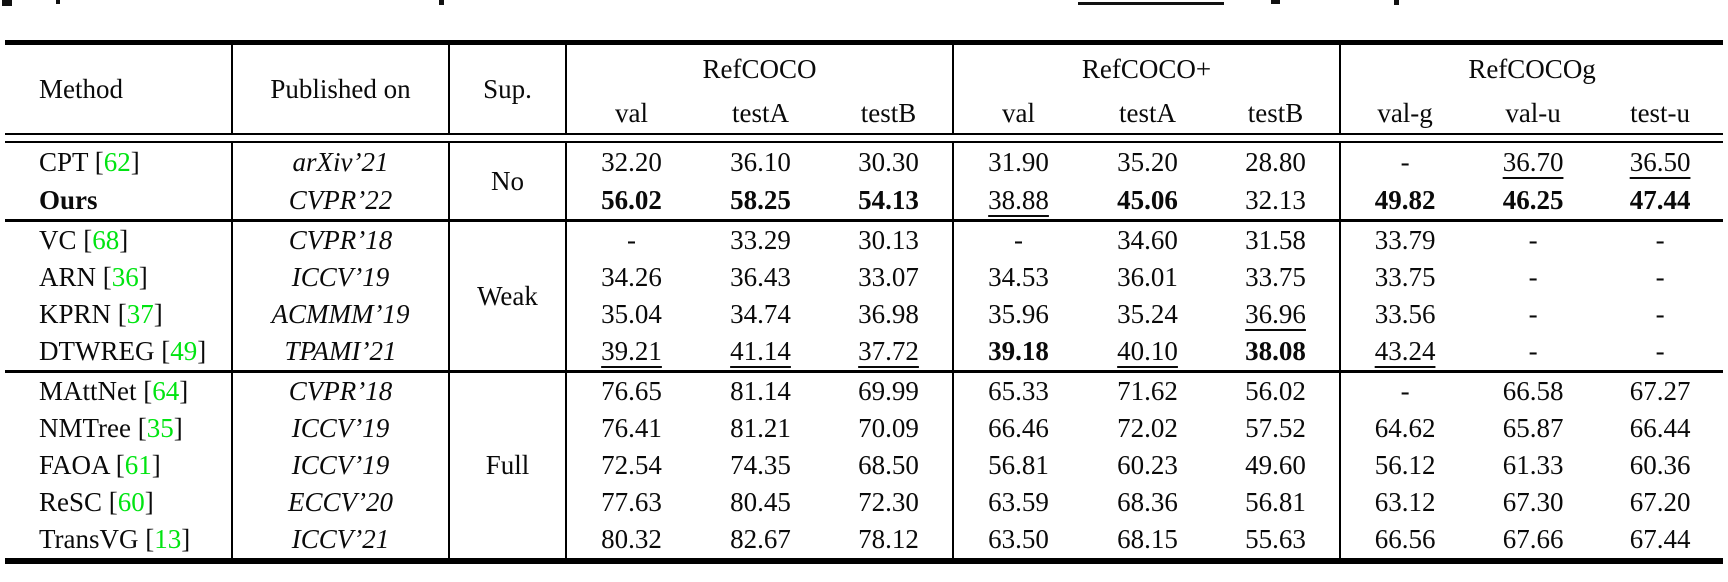 The width and height of the screenshot is (1728, 582). What do you see at coordinates (631, 314) in the screenshot?
I see `metric-cell: 35.04` at bounding box center [631, 314].